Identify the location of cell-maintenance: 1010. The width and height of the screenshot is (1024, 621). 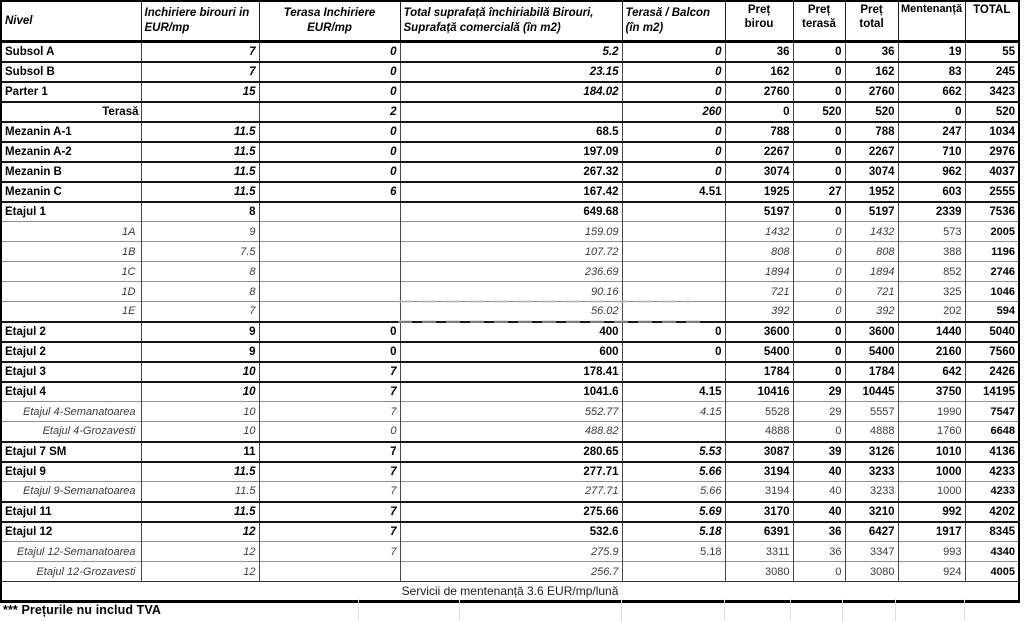
(931, 451).